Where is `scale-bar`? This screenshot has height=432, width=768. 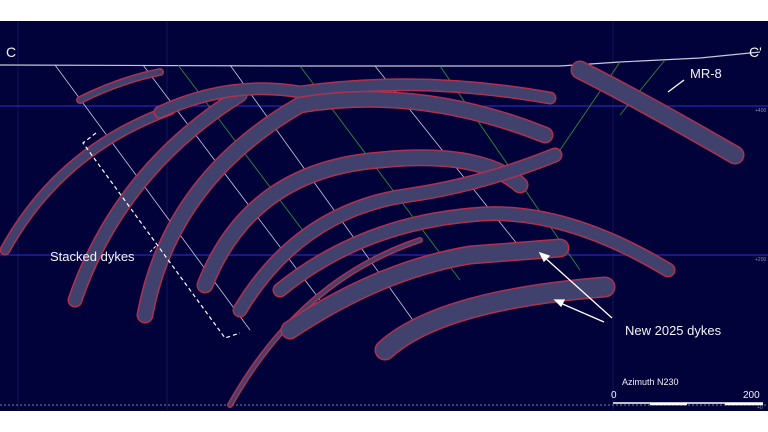 scale-bar is located at coordinates (688, 404).